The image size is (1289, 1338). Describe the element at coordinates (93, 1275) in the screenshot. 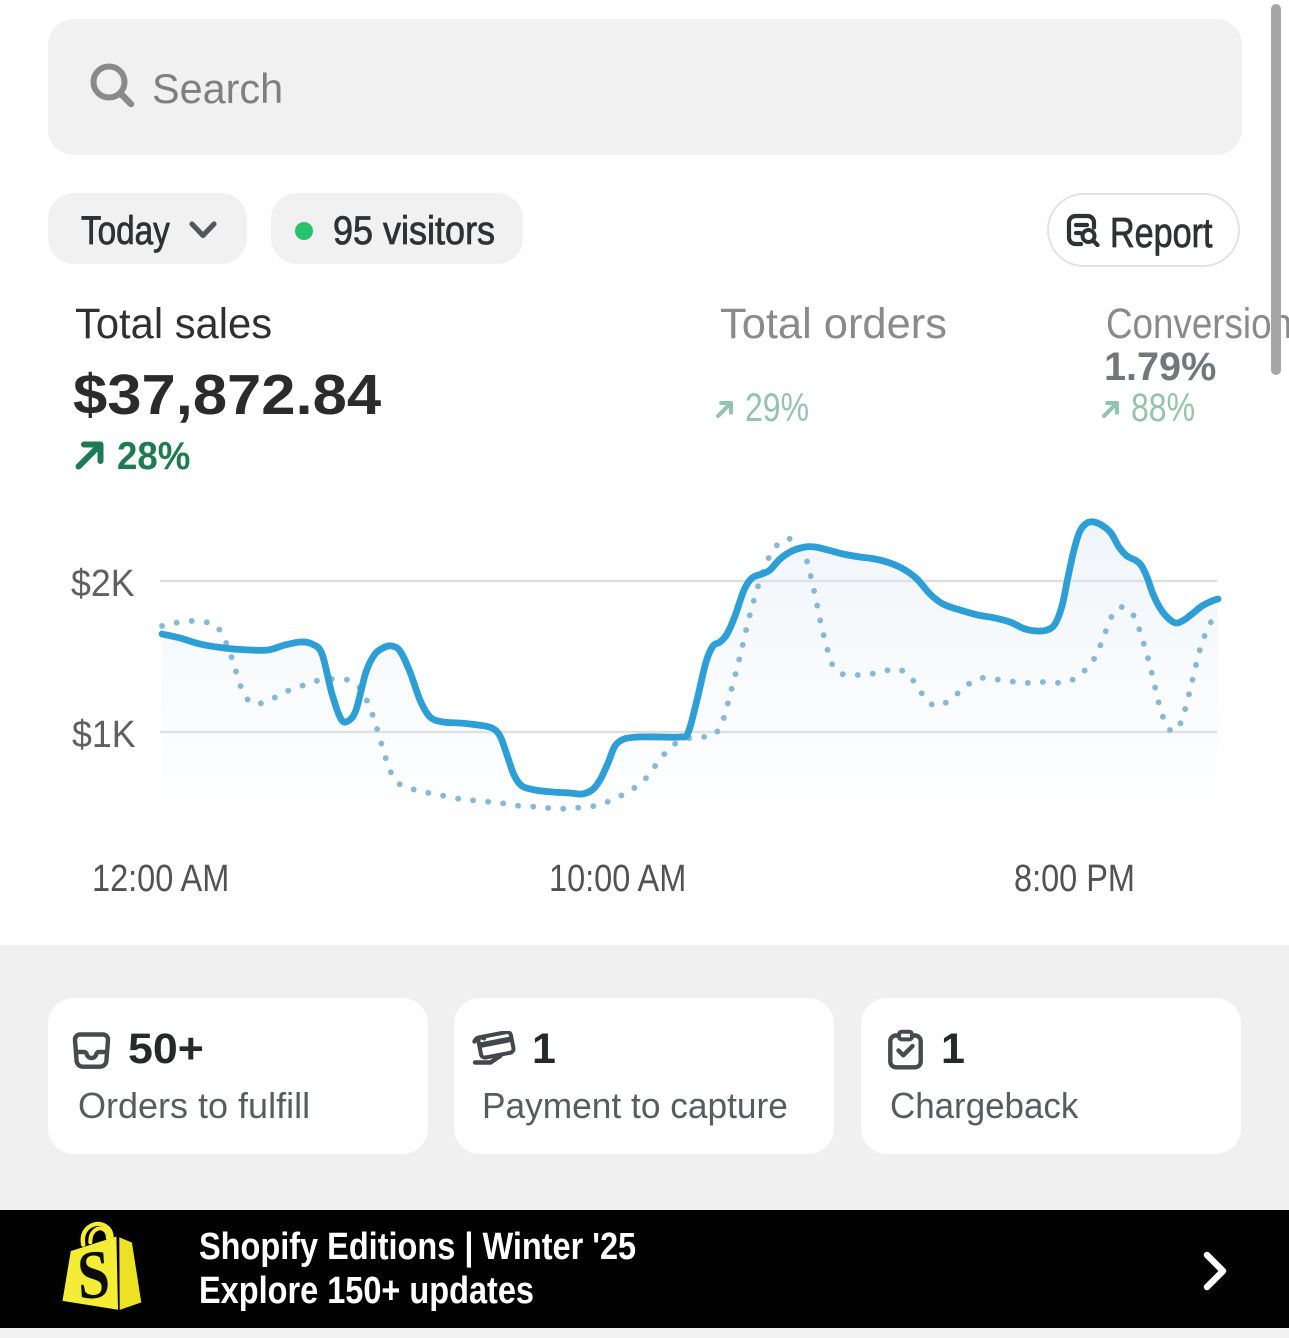

I see `svg-text: S` at that location.